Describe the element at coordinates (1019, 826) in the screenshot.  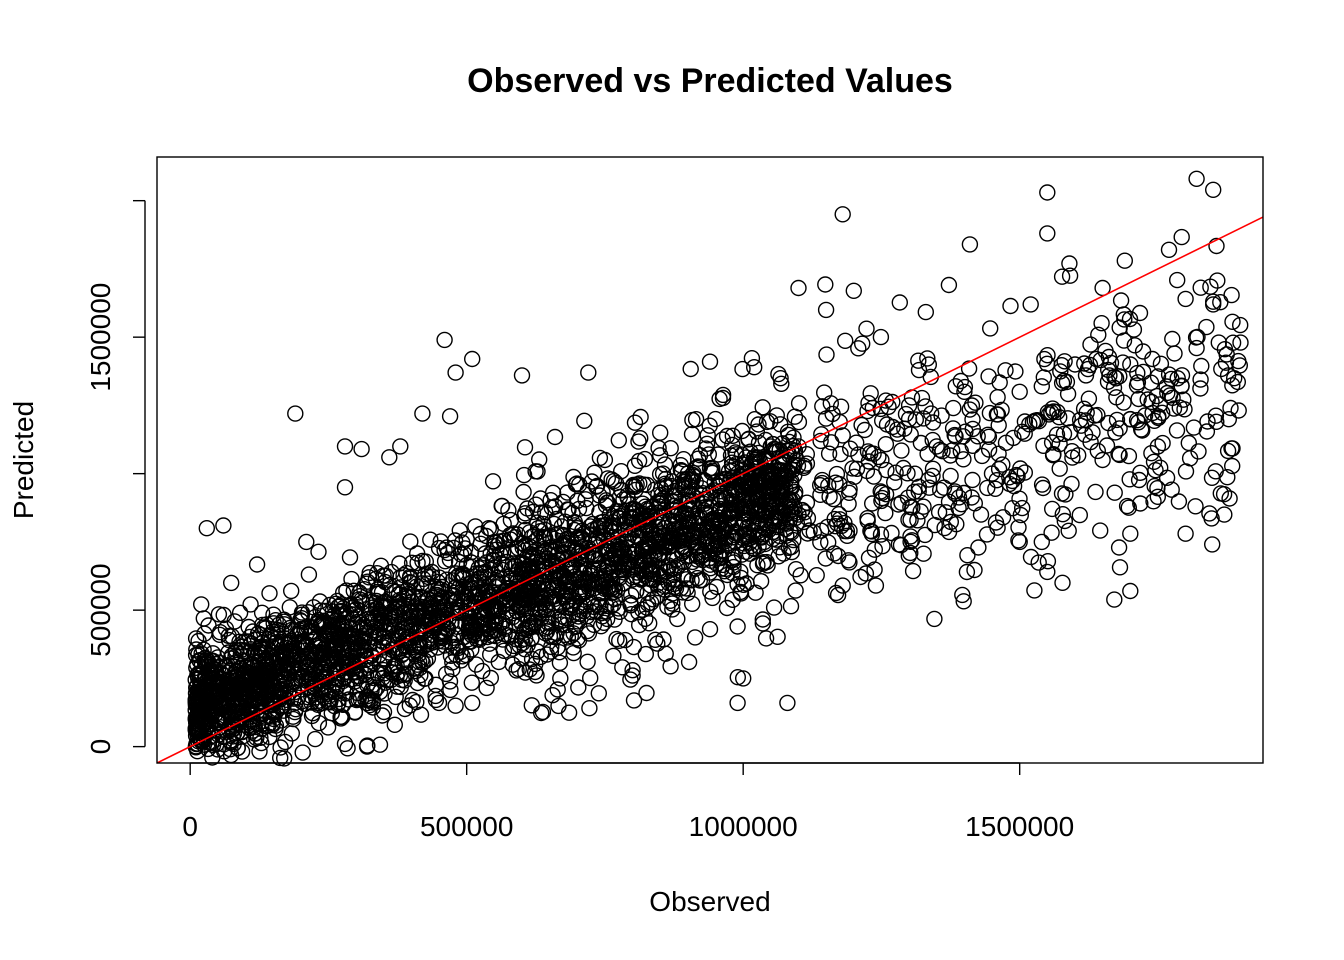
I see `x-tick-label: 1500000` at that location.